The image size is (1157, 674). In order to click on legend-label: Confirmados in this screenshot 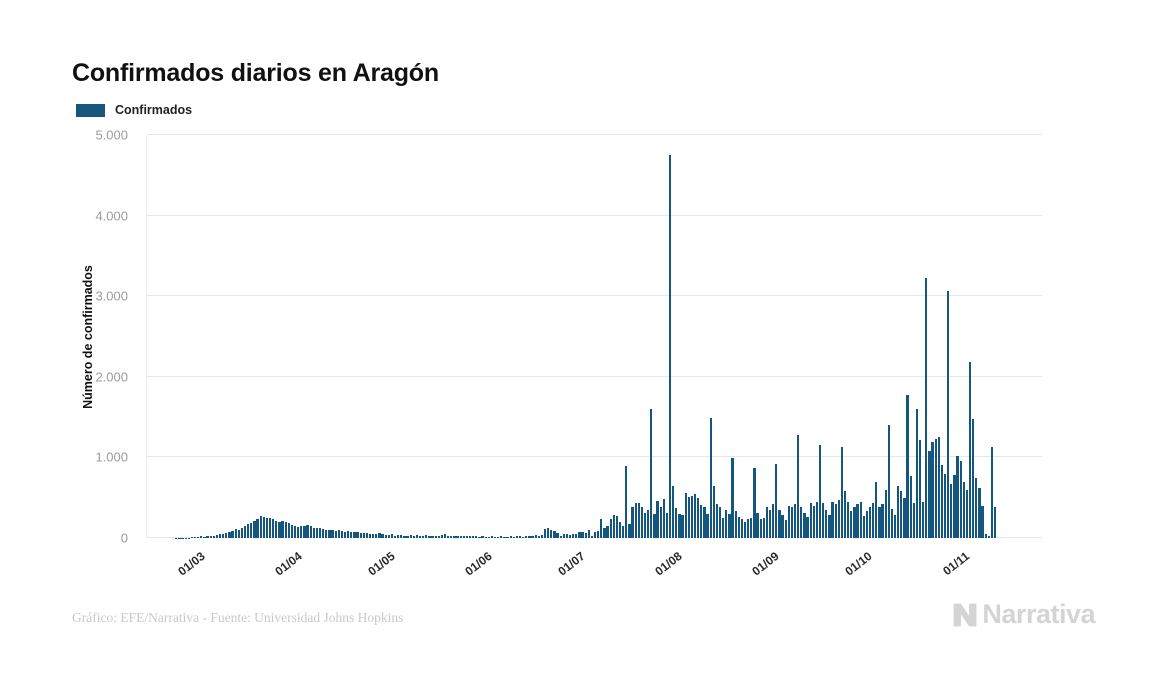, I will do `click(154, 110)`.